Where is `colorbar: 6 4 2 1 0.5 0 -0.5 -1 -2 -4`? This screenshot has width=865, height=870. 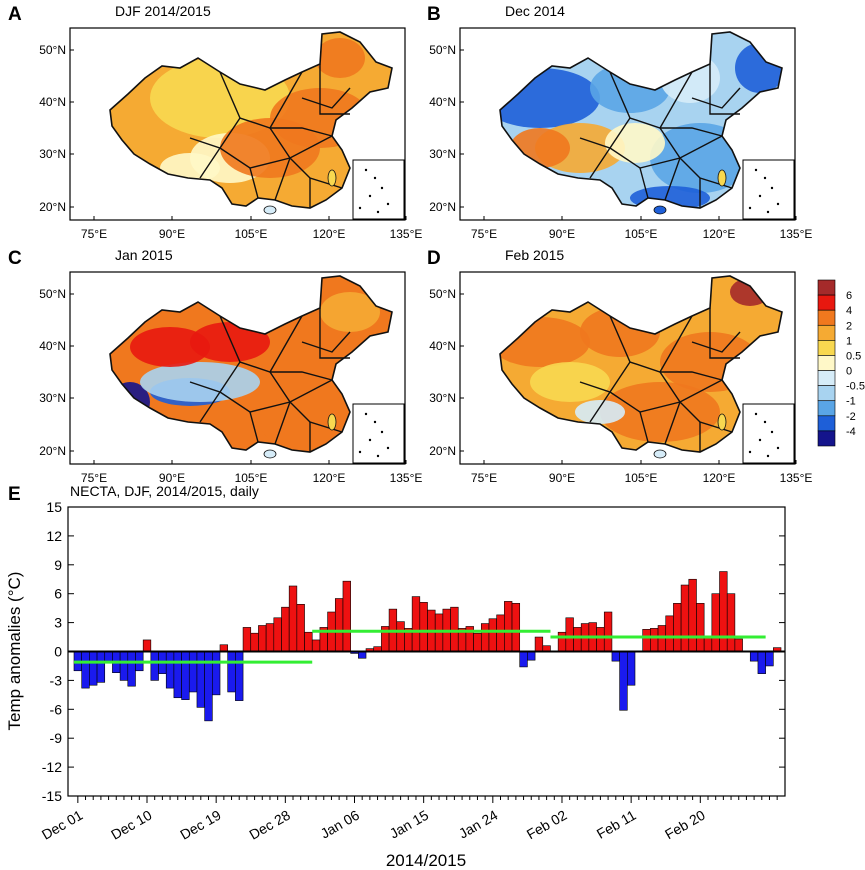 colorbar: 6 4 2 1 0.5 0 -0.5 -1 -2 -4 is located at coordinates (841, 363).